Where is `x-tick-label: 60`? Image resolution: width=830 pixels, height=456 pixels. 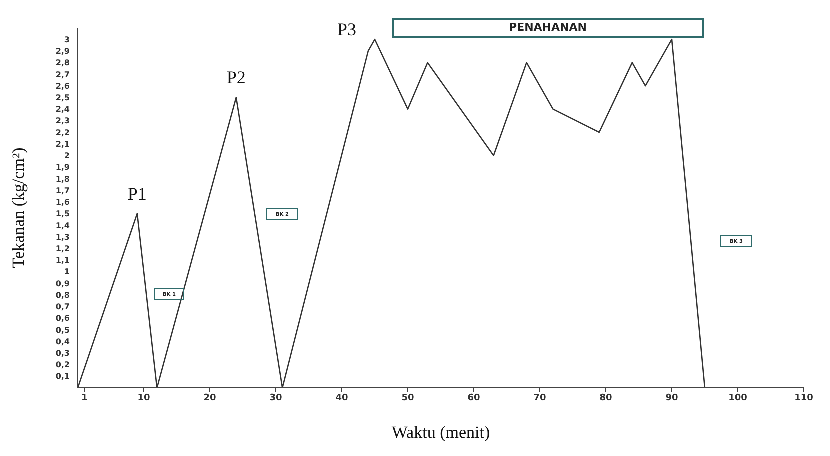
x-tick-label: 60 is located at coordinates (474, 398).